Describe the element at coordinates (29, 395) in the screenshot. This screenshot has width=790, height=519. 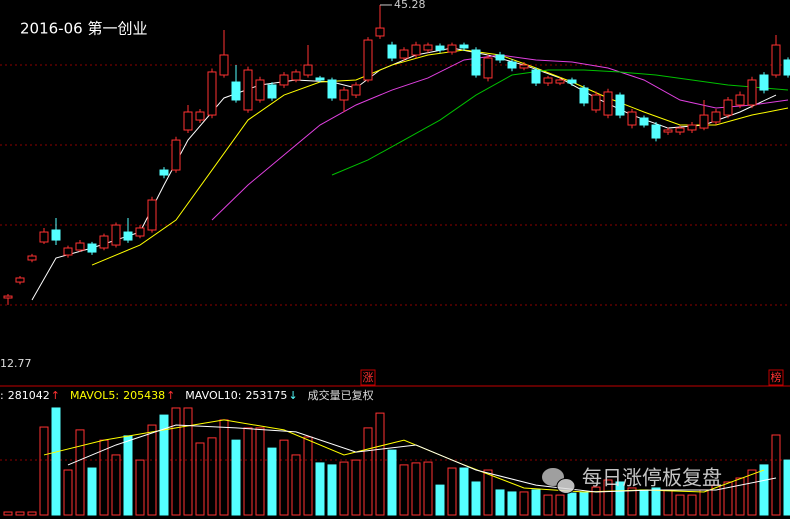
I see `legend-text: 281042` at that location.